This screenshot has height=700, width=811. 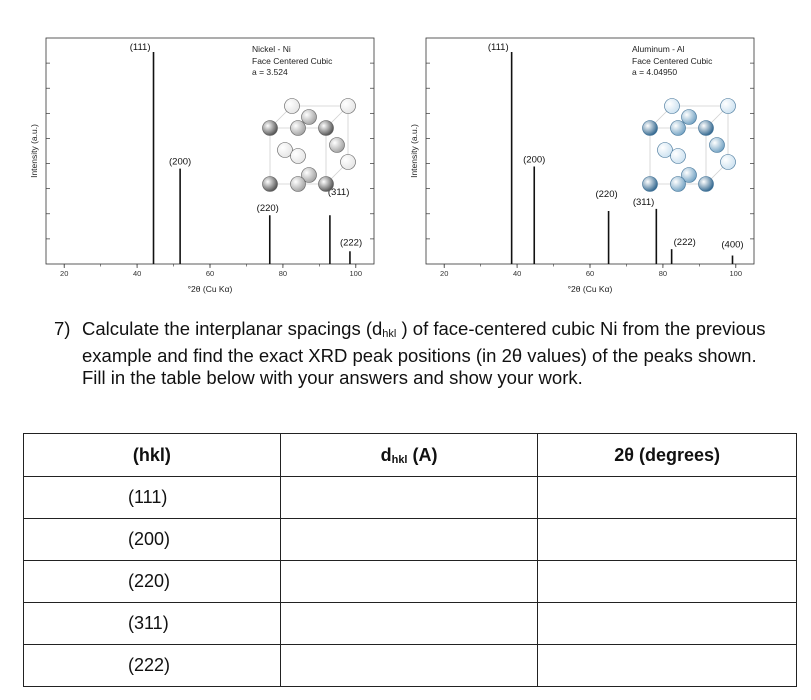 I want to click on row-hkl: (111), so click(x=152, y=497).